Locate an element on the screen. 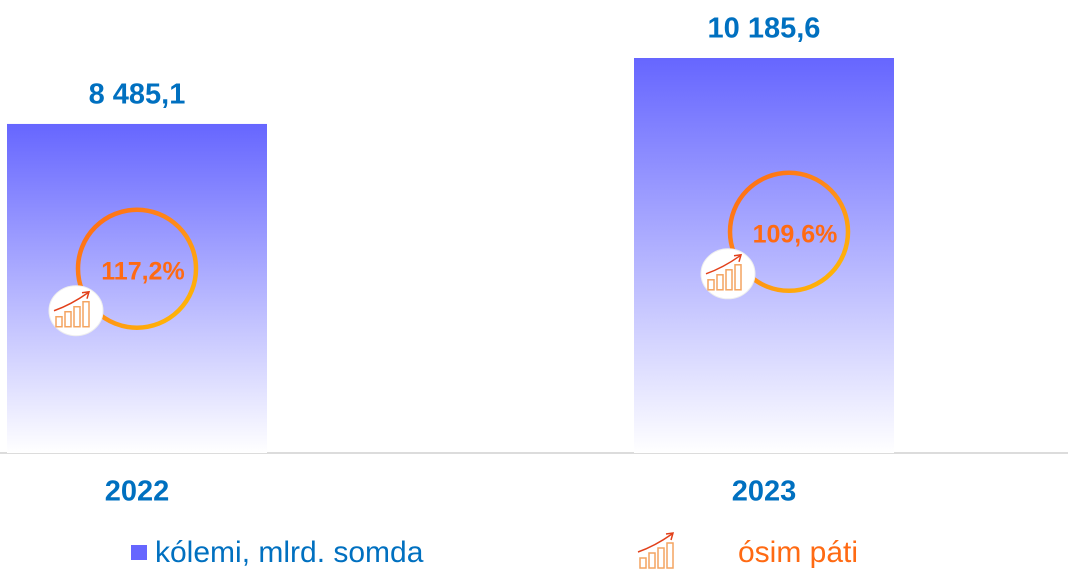 The height and width of the screenshot is (574, 1068). growth-label: 117,2% is located at coordinates (142, 271).